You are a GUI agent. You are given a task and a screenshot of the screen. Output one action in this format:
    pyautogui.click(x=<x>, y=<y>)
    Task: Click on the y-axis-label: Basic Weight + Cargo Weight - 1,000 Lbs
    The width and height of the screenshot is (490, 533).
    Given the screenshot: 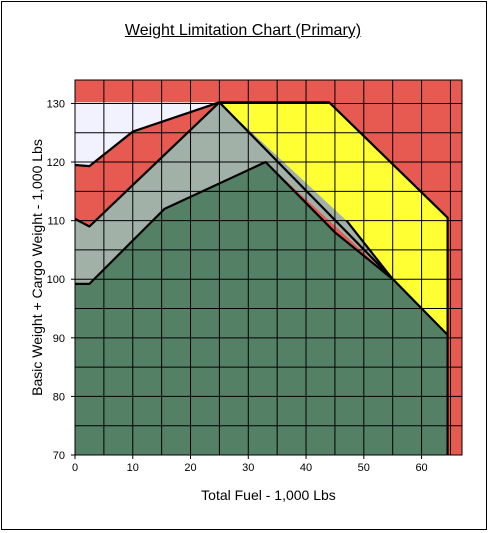 What is the action you would take?
    pyautogui.click(x=37, y=267)
    